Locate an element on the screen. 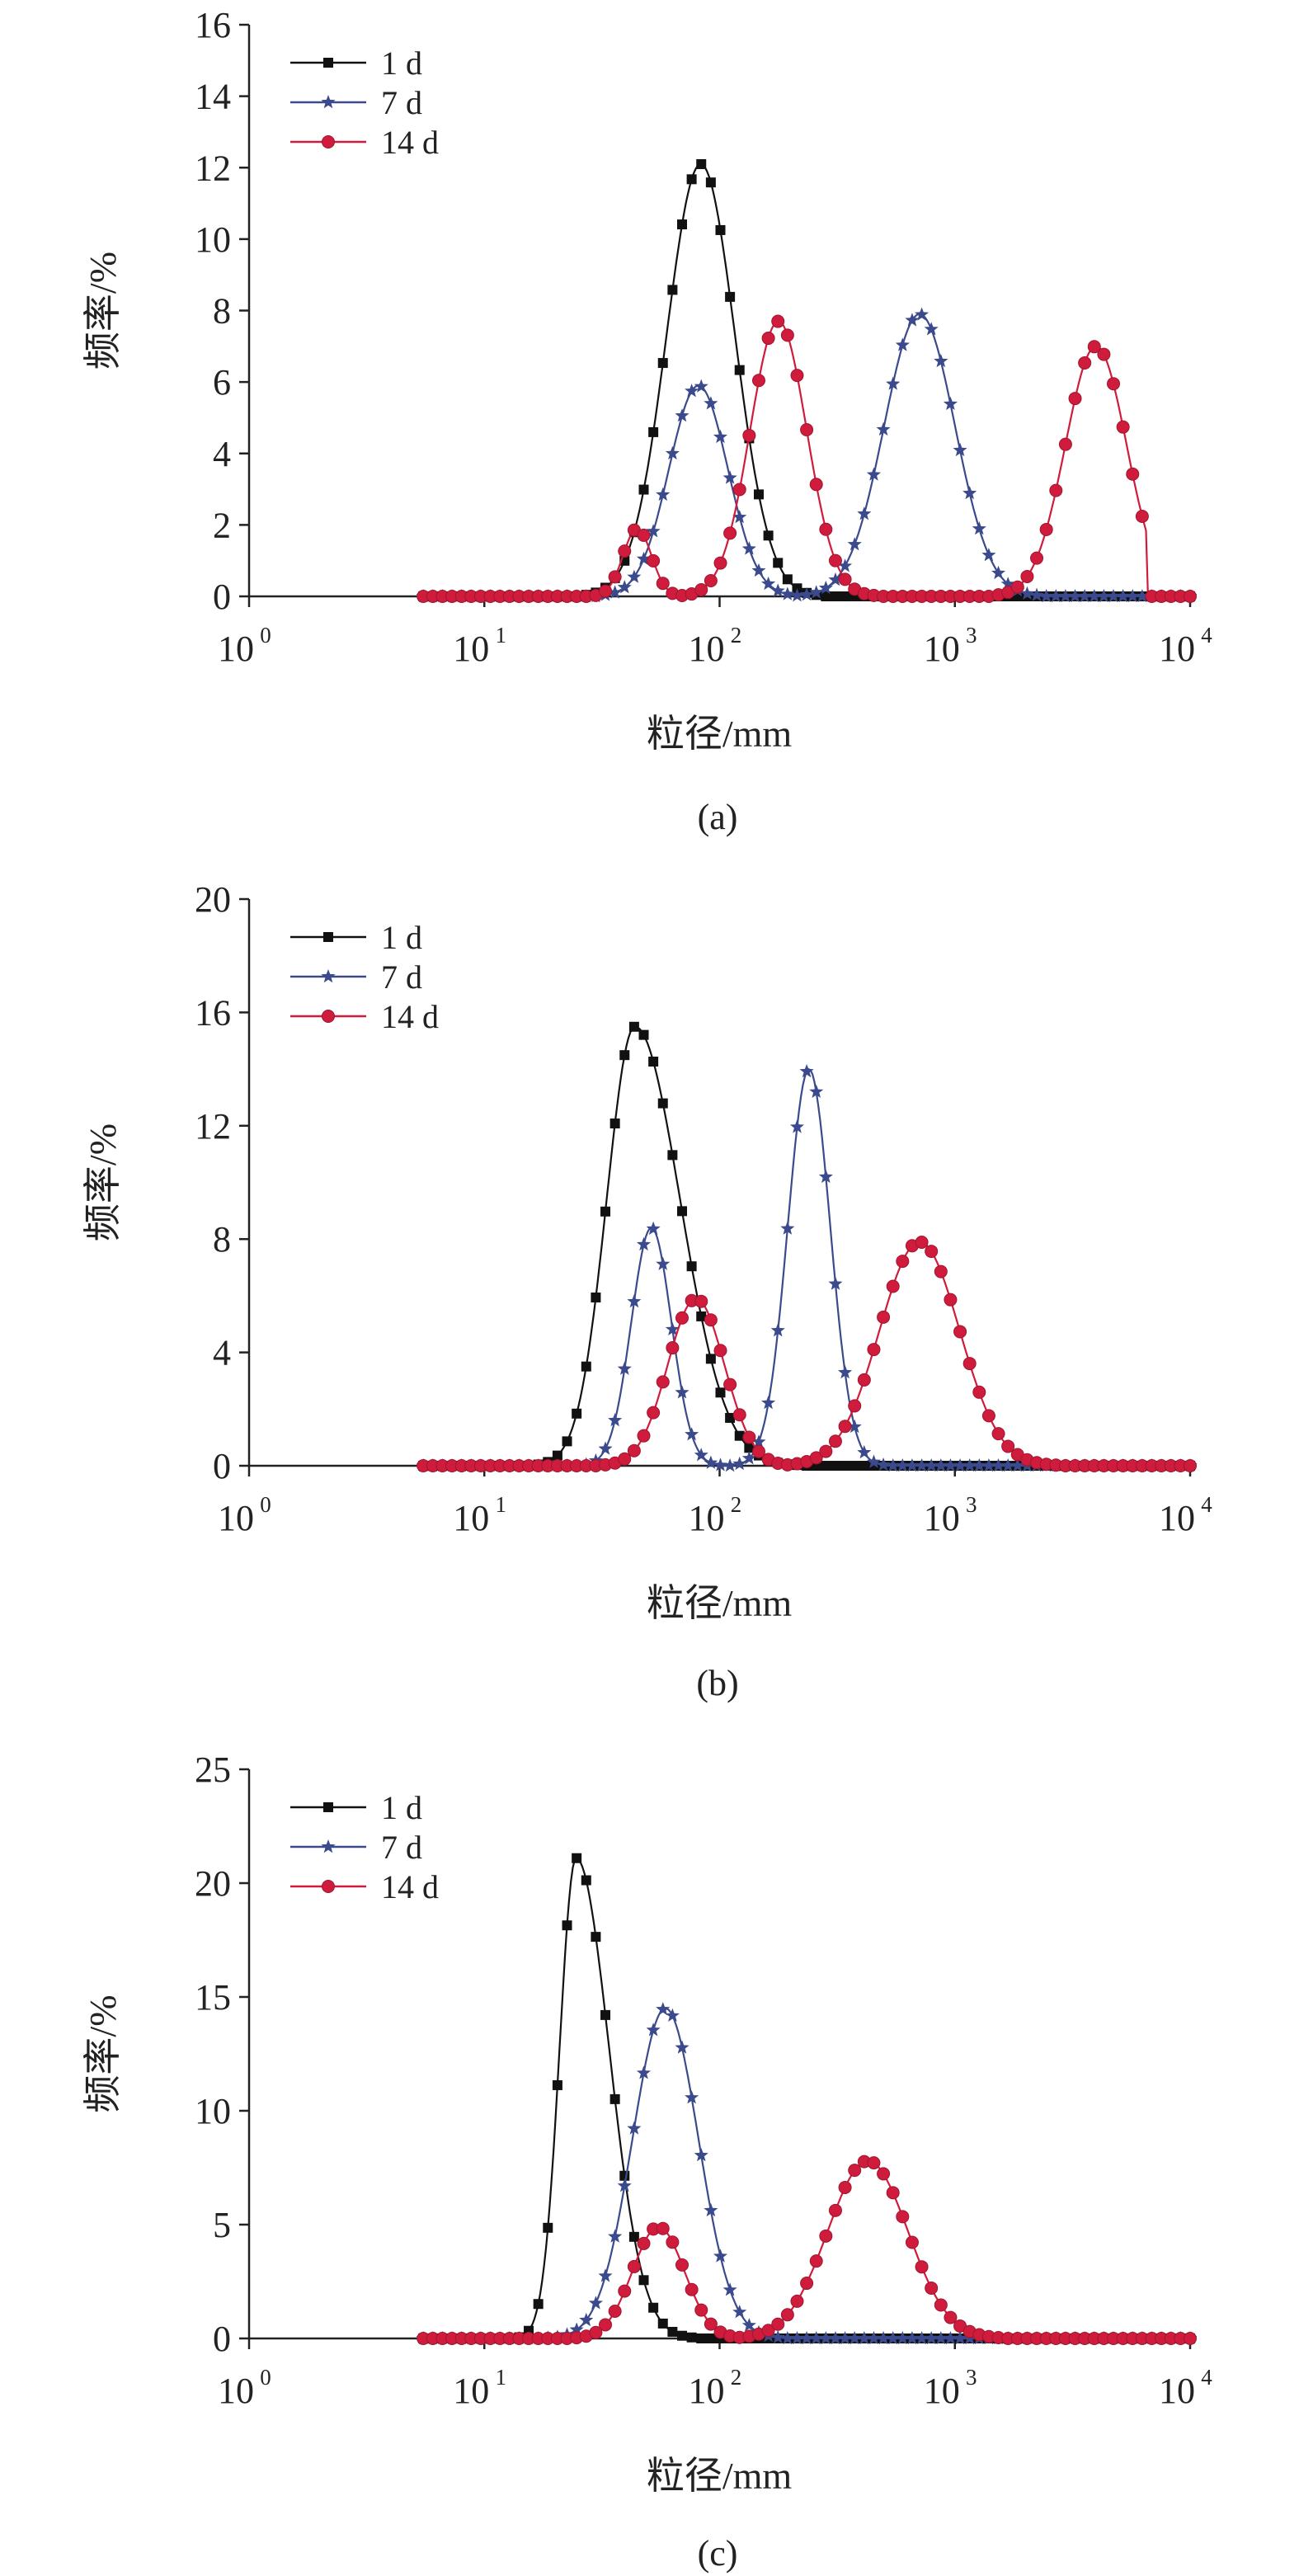 This screenshot has height=2576, width=1299. y-tick-label: 8 is located at coordinates (222, 1239).